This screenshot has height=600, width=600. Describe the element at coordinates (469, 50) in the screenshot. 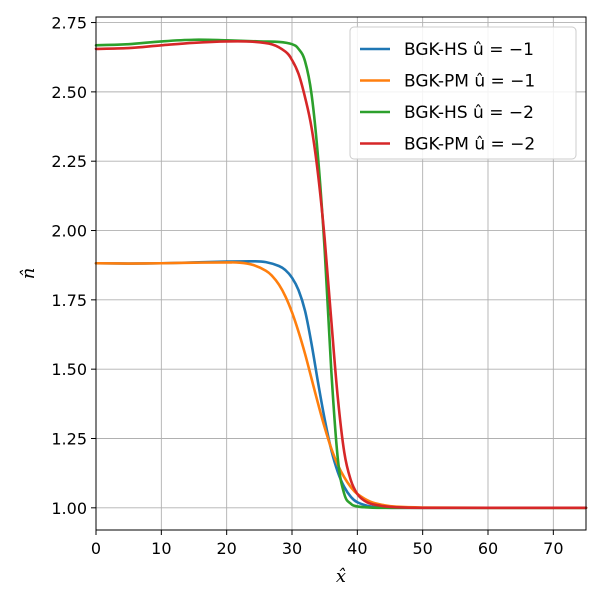

I see `legend-label-1: BGK-HS û = −1` at that location.